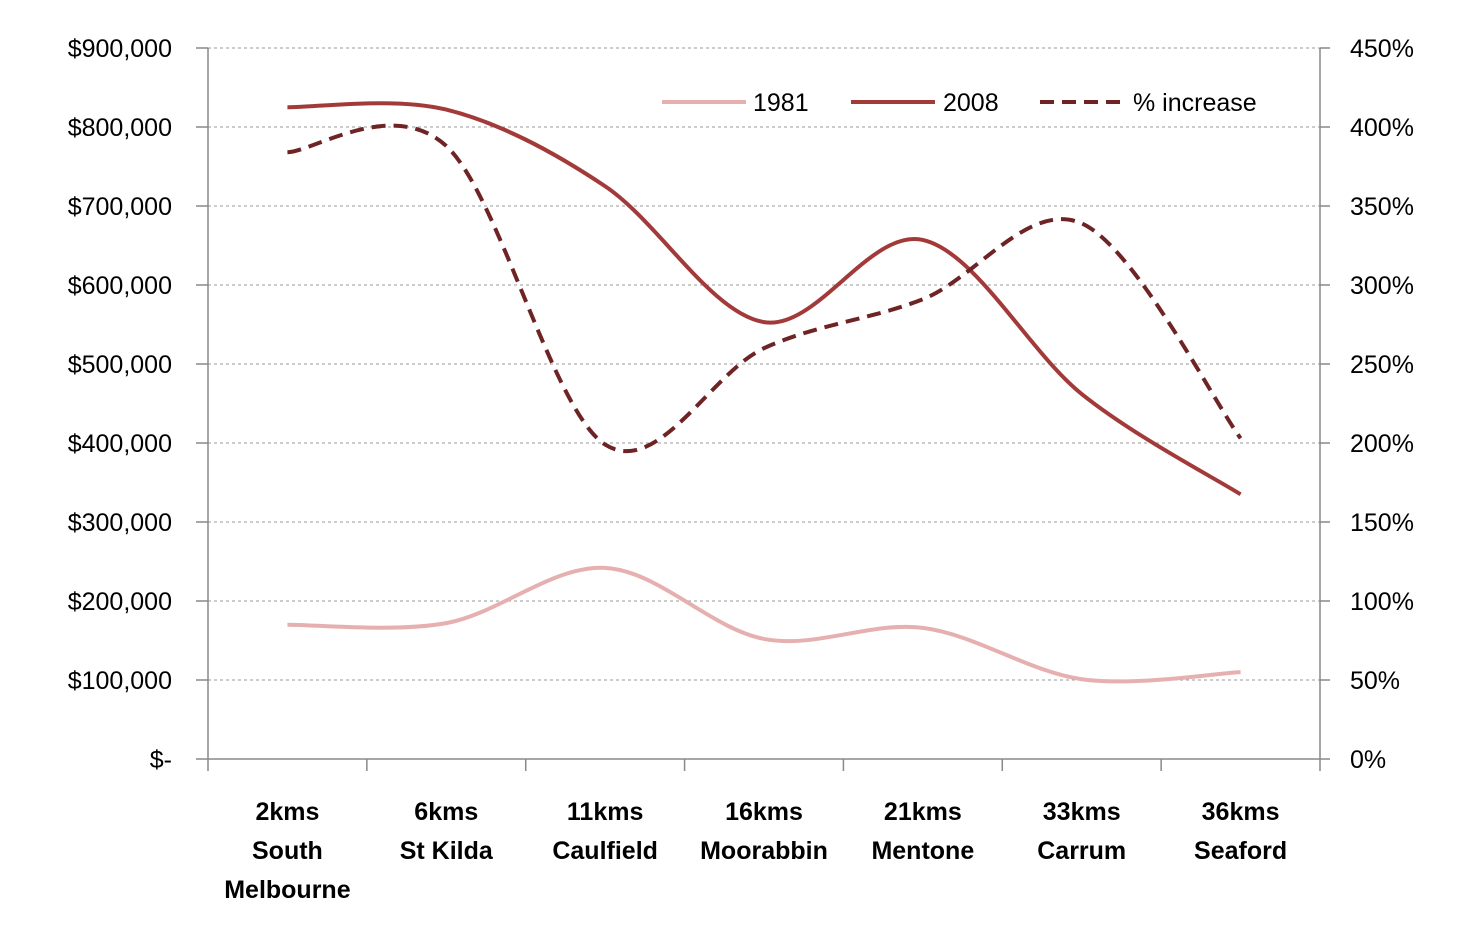  Describe the element at coordinates (120, 523) in the screenshot. I see `left-axis-tick-label: $300,000` at that location.